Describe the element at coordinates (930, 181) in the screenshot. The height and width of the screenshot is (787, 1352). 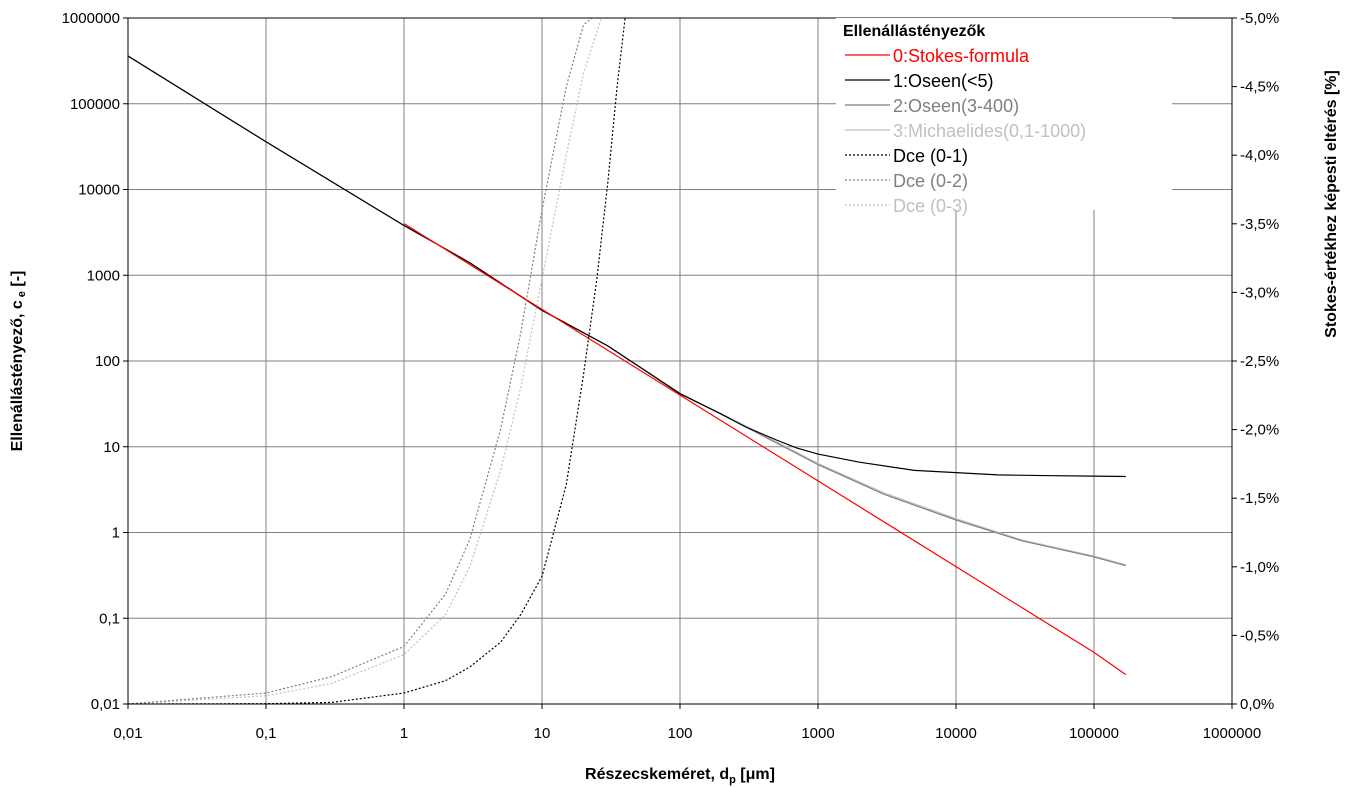
I see `legend-label: Dce (0-2)` at that location.